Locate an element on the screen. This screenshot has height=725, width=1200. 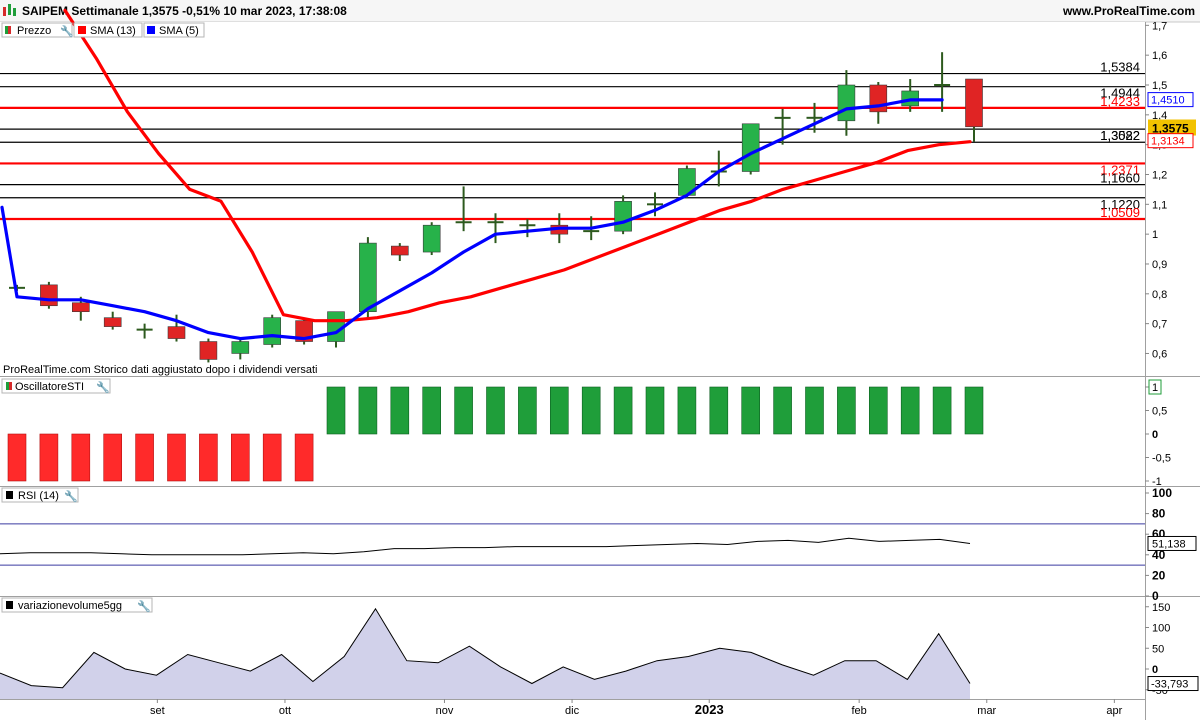
vol-plot is located at coordinates (485, 653).